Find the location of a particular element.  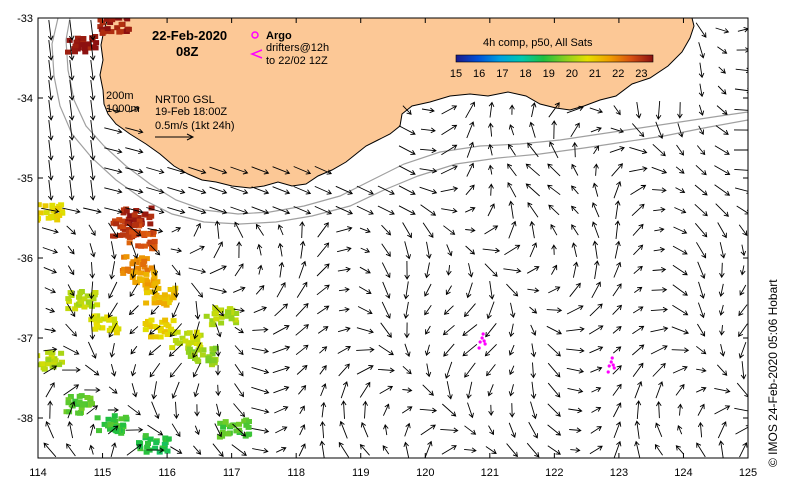

lon-tick-label: 124 is located at coordinates (683, 473).